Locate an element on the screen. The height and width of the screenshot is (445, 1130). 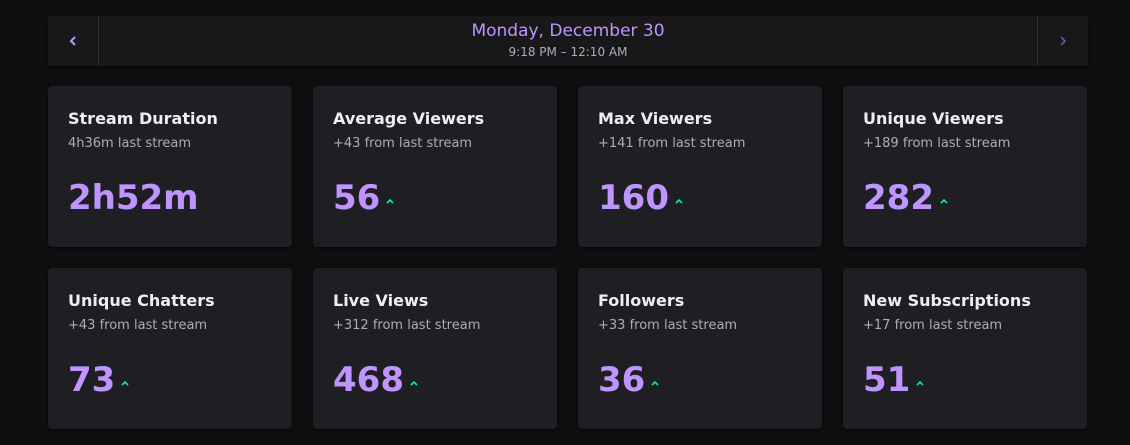
value-row: 468 is located at coordinates (375, 380).